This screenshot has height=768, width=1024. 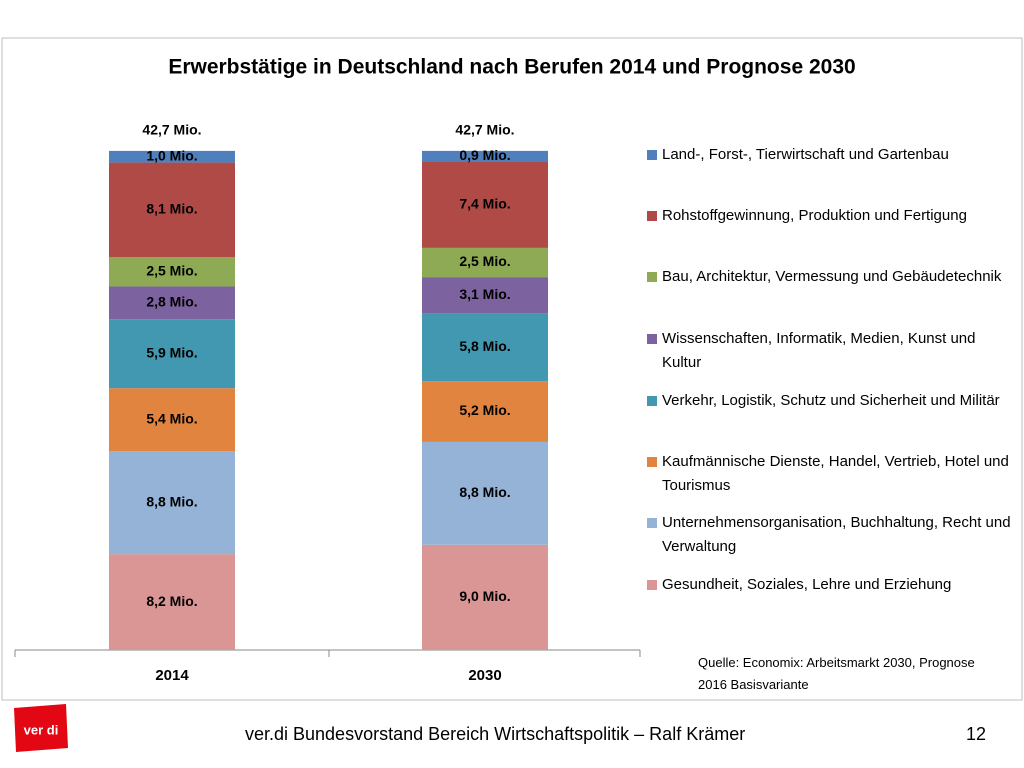 What do you see at coordinates (976, 734) in the screenshot?
I see `page-number: 12` at bounding box center [976, 734].